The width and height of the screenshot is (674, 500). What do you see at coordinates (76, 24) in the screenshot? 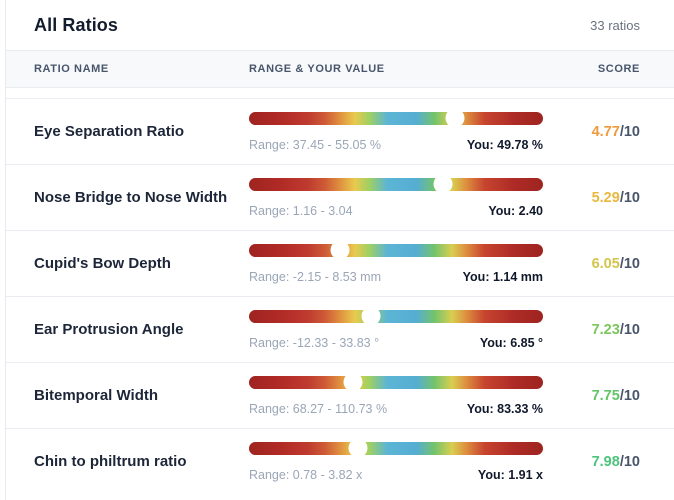
I see `page-title: All Ratios` at bounding box center [76, 24].